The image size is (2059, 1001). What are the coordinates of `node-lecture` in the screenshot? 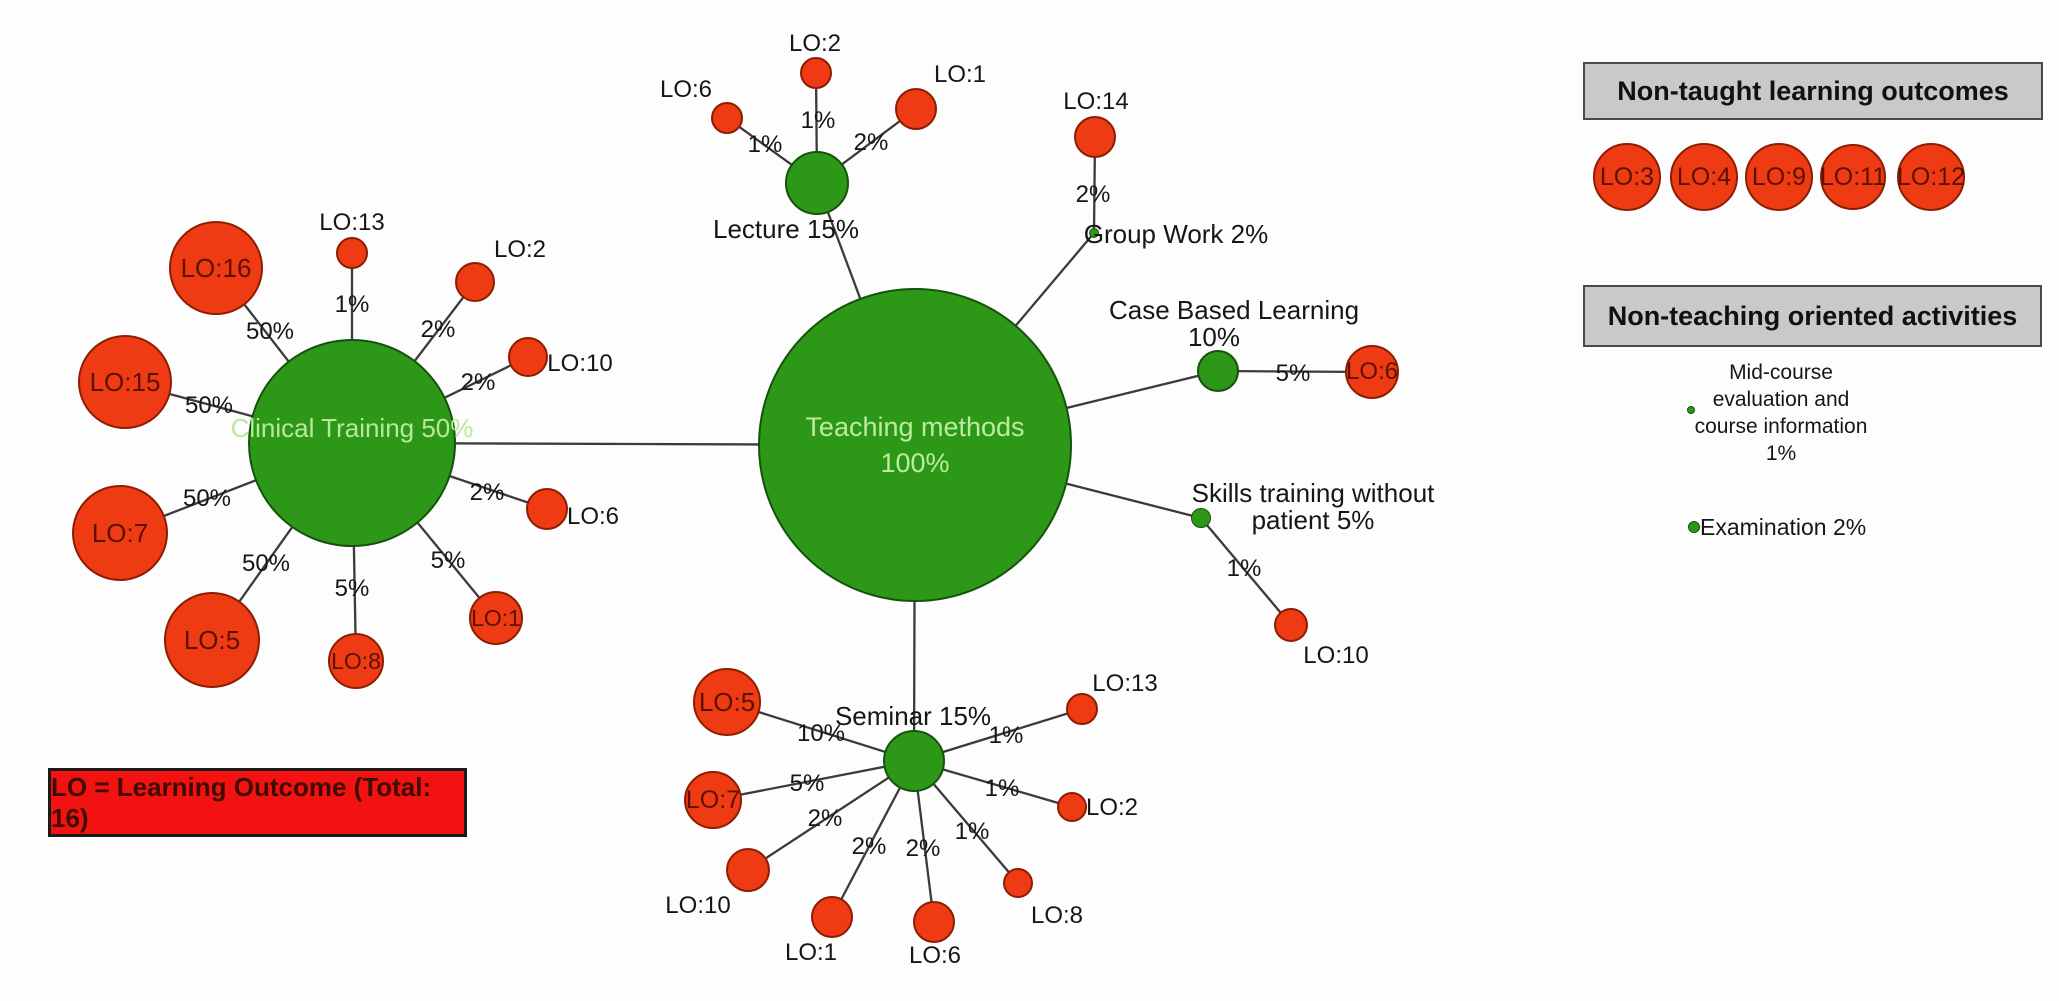 It's located at (817, 183).